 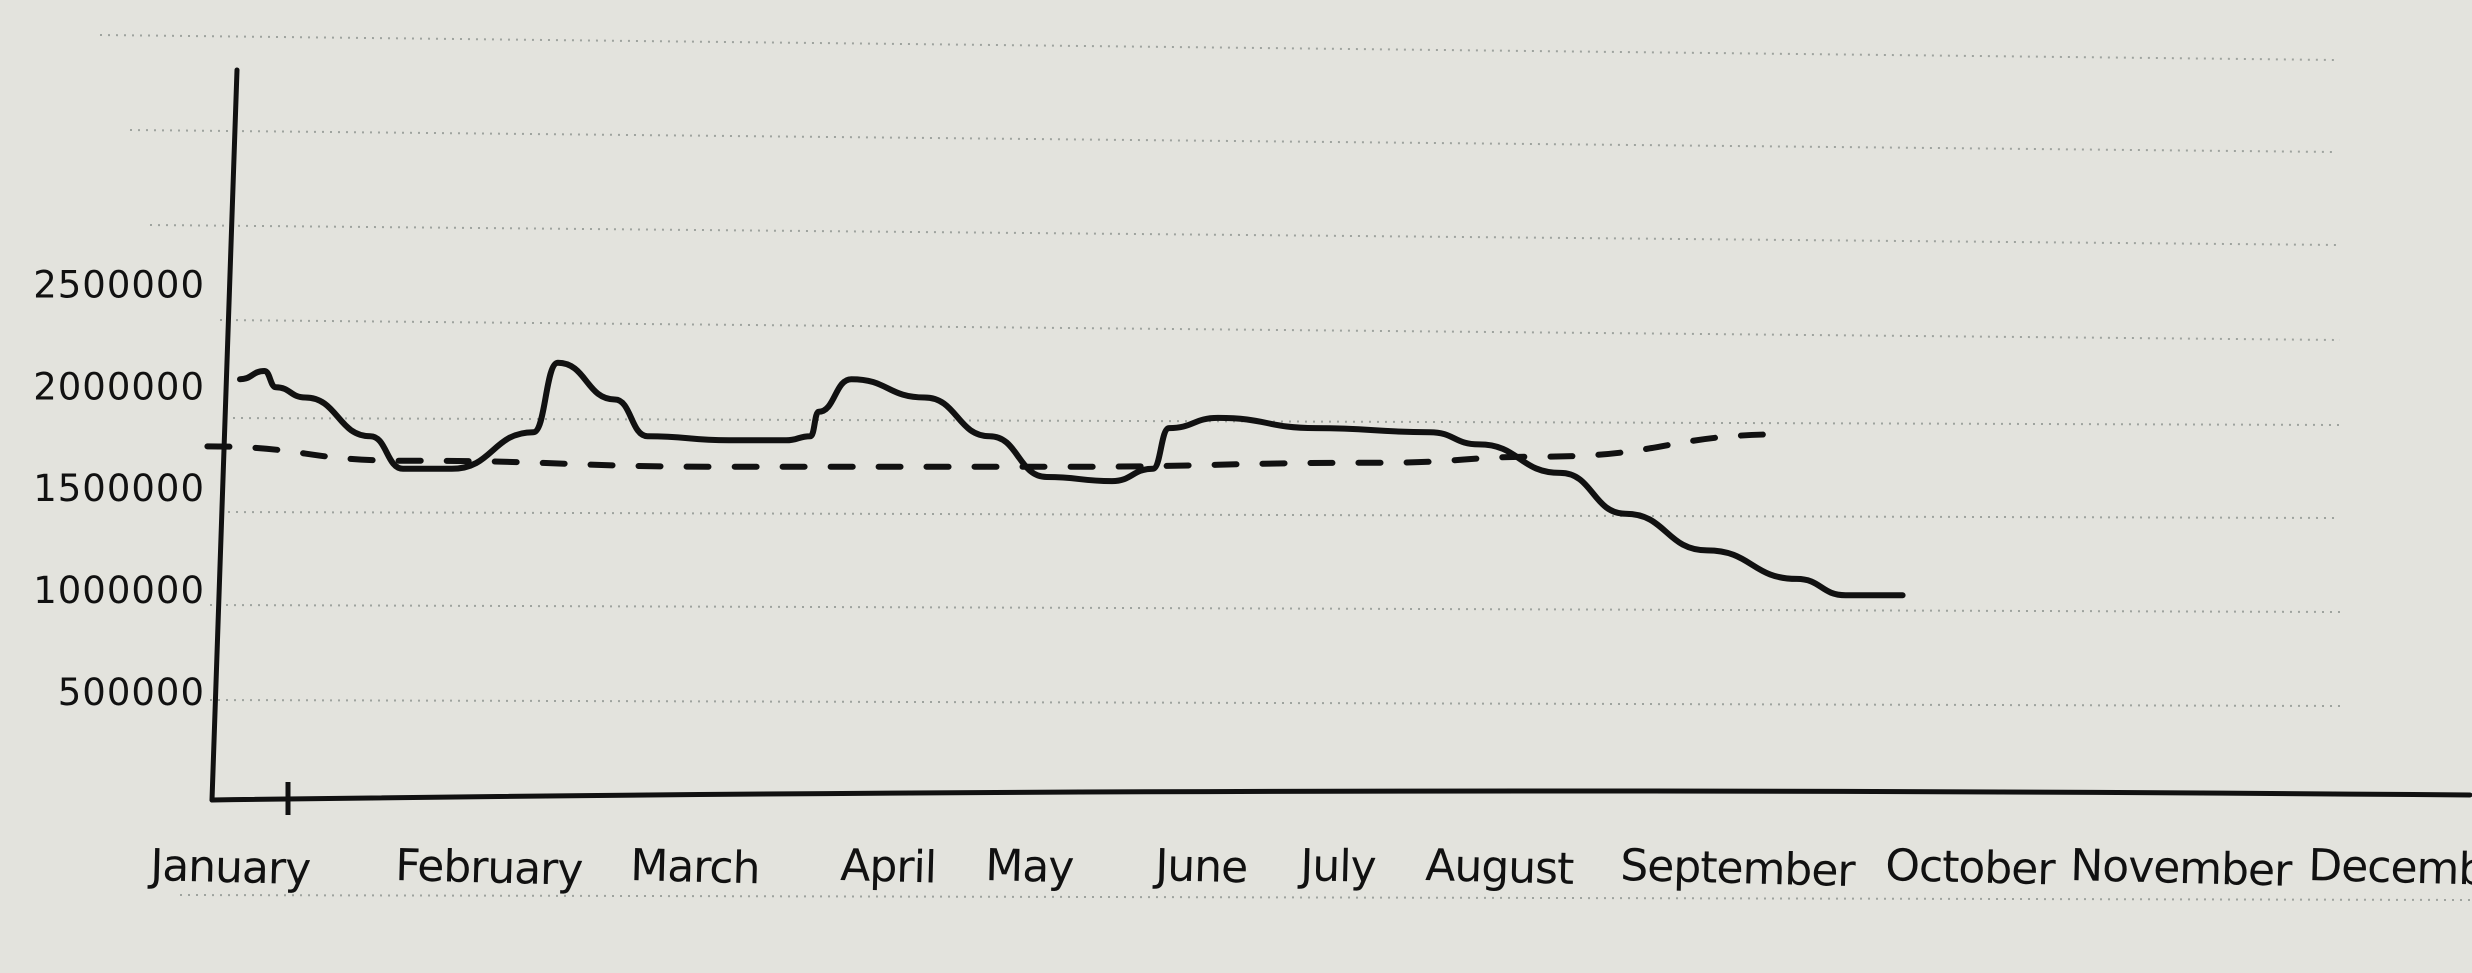 I want to click on y-tick-label: 2500000, so click(x=119, y=284).